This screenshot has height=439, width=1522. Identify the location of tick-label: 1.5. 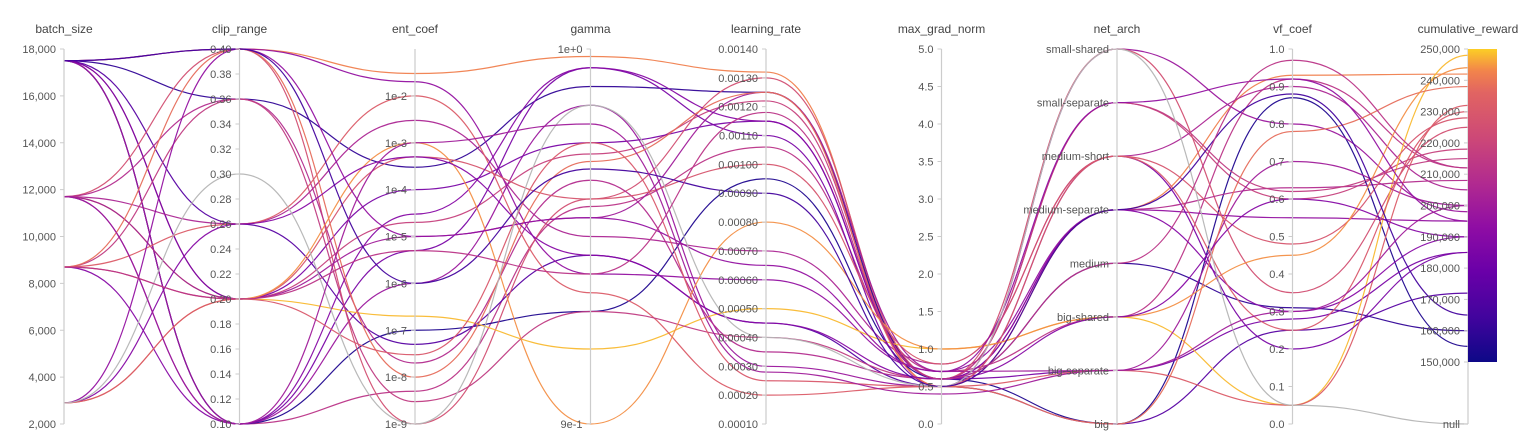
(925, 313).